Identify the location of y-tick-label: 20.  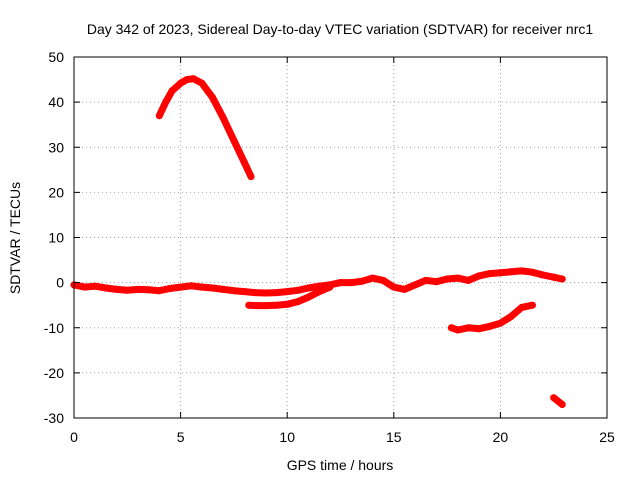
(56, 192).